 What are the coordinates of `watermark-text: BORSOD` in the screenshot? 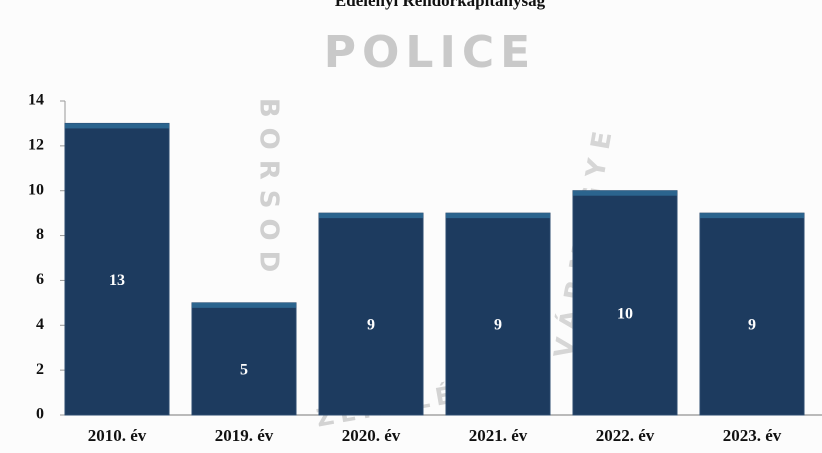 It's located at (269, 190).